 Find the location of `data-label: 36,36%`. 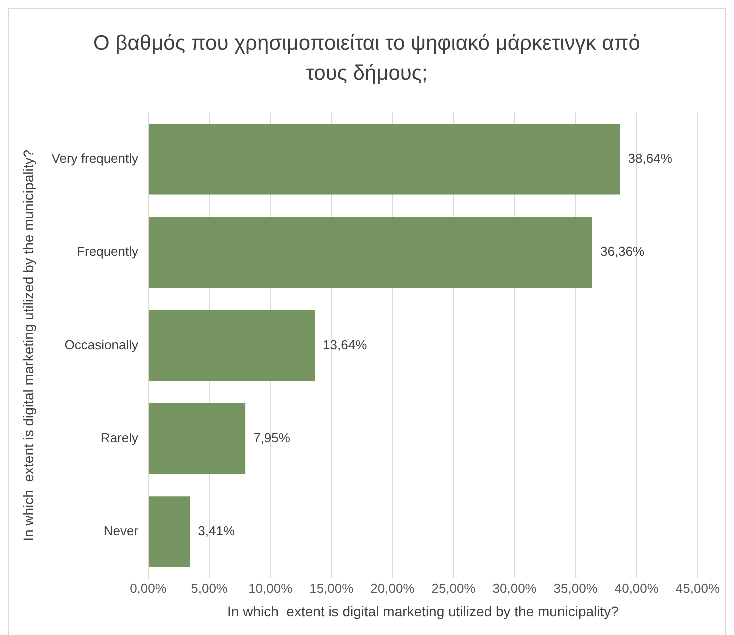

data-label: 36,36% is located at coordinates (622, 252).